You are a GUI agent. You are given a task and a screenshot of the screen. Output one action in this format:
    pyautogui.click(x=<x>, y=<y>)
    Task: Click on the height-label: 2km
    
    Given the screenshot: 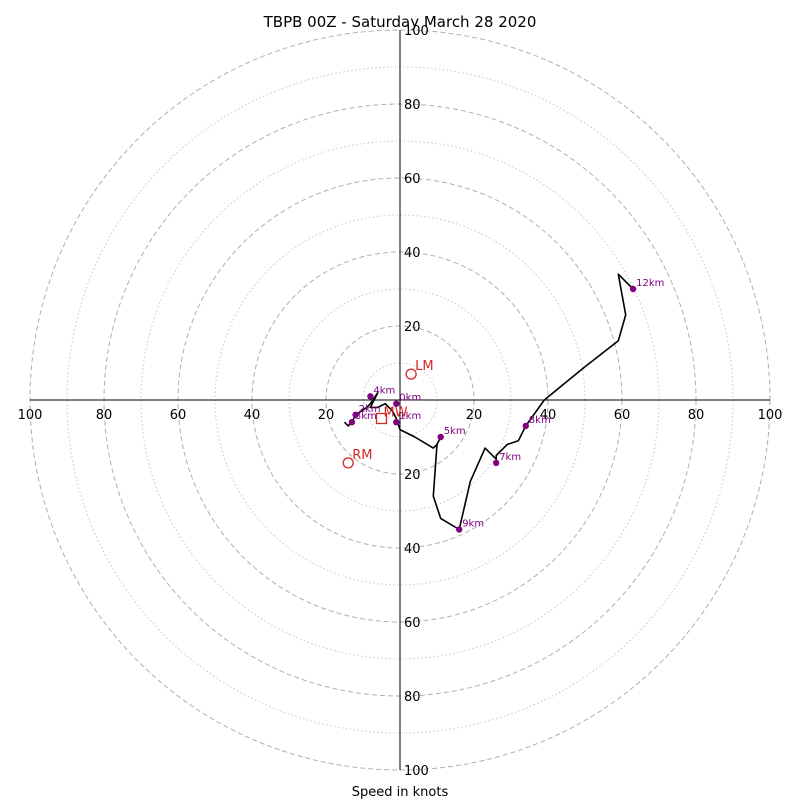 What is the action you would take?
    pyautogui.click(x=370, y=409)
    